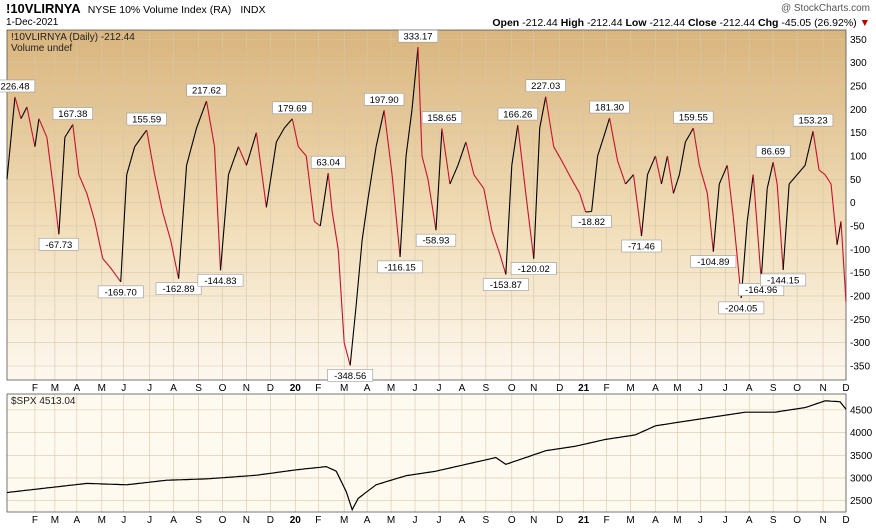 This screenshot has height=532, width=876. What do you see at coordinates (667, 23) in the screenshot?
I see `low-value: -212.44` at bounding box center [667, 23].